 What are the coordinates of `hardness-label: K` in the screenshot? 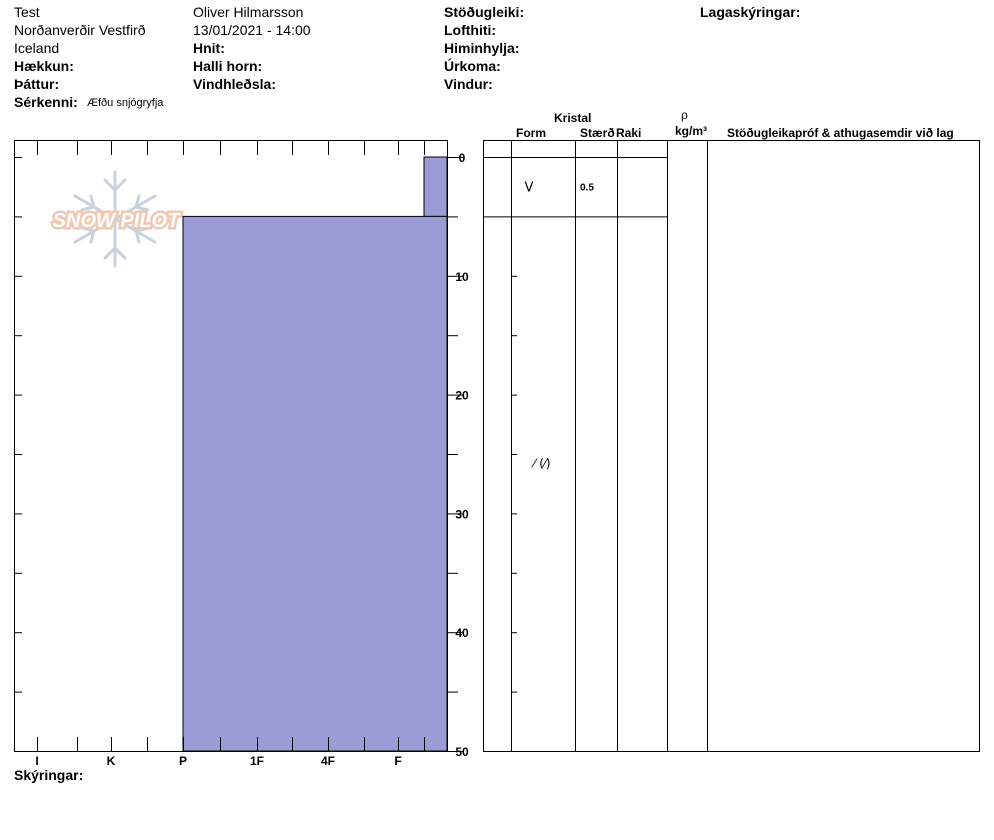 It's located at (111, 761).